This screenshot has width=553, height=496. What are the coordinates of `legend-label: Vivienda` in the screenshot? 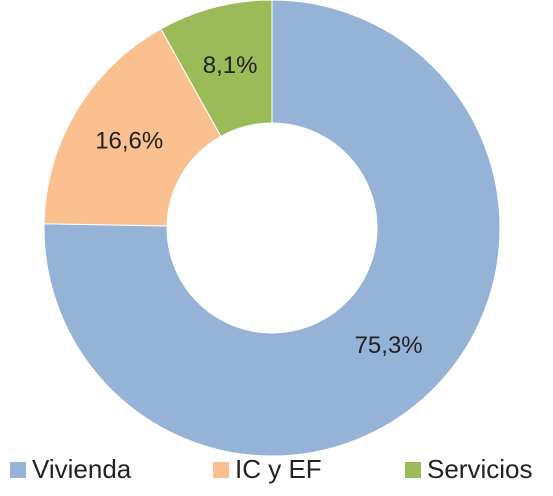 It's located at (82, 469).